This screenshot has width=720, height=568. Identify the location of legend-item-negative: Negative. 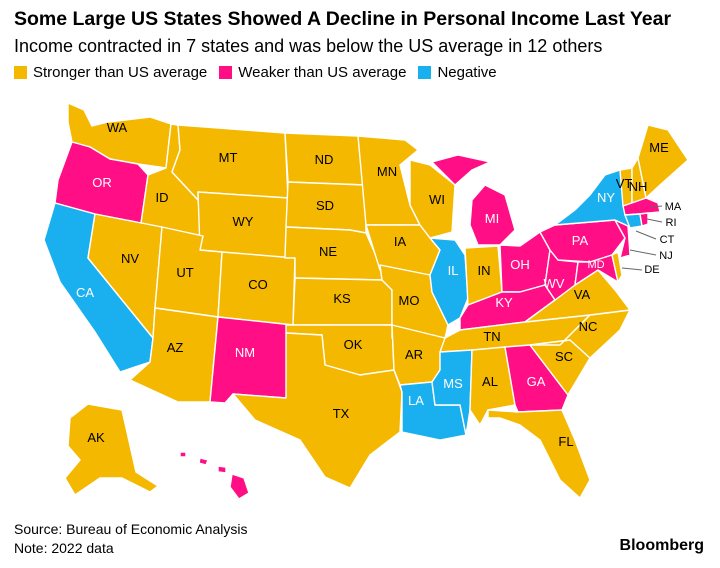
(457, 72).